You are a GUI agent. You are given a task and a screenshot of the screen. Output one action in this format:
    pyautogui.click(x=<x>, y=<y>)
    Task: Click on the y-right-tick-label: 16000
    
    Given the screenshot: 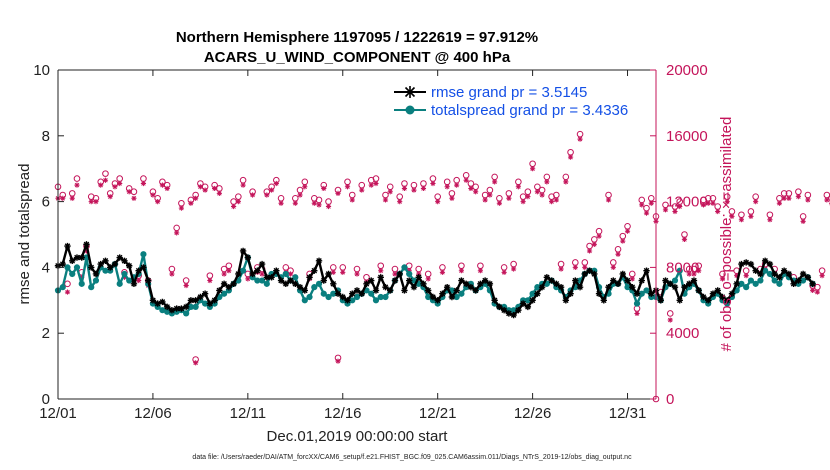 What is the action you would take?
    pyautogui.click(x=687, y=136)
    